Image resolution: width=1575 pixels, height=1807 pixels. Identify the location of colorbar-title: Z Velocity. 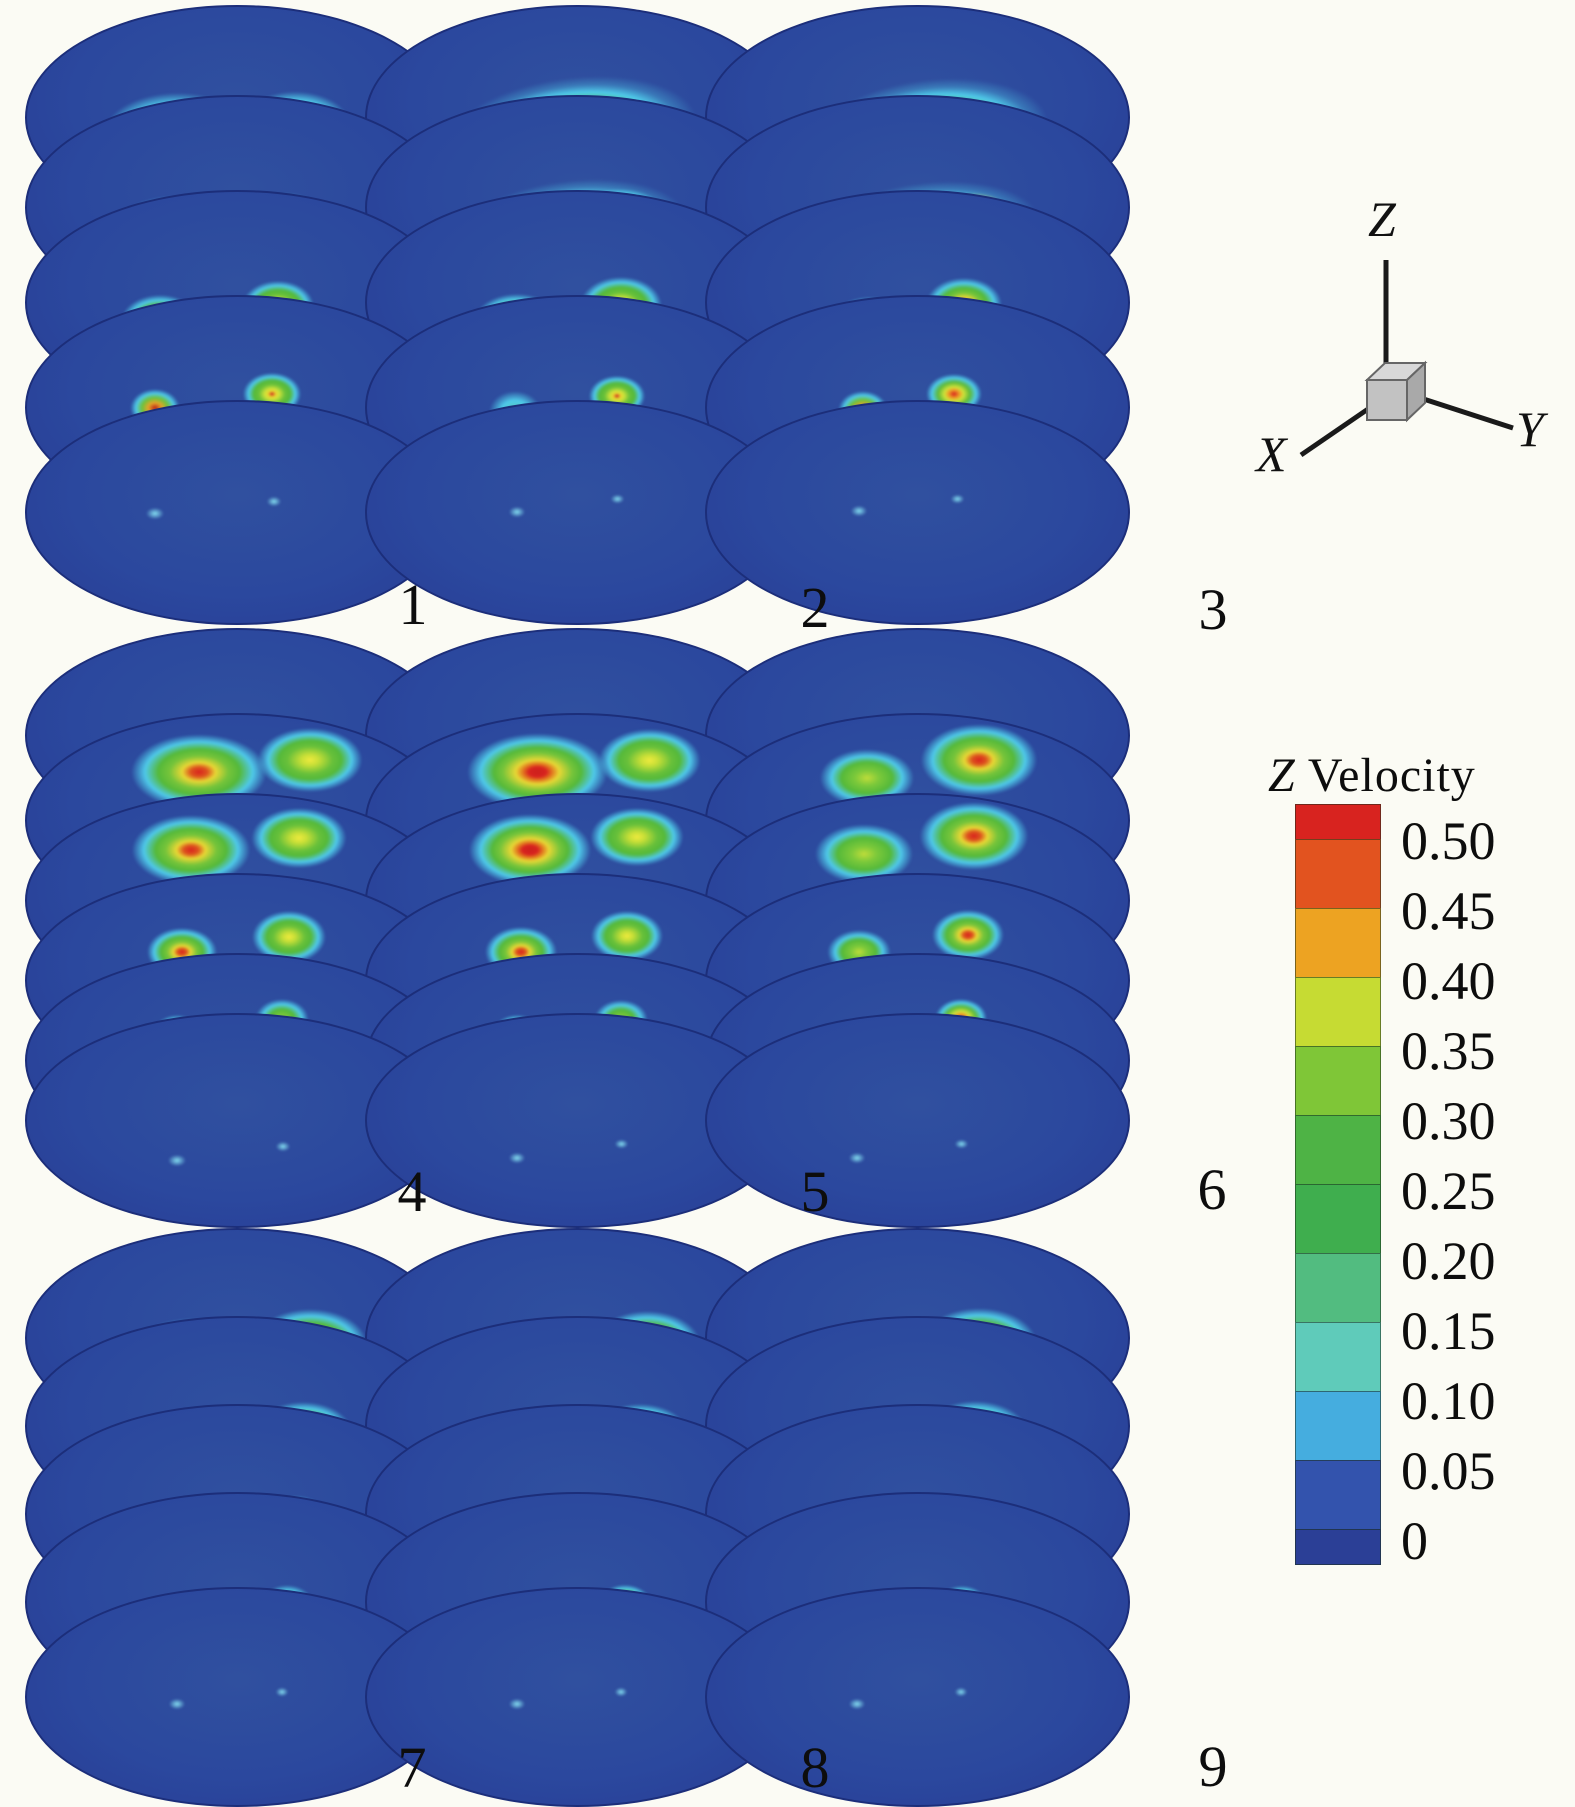
(1408, 775).